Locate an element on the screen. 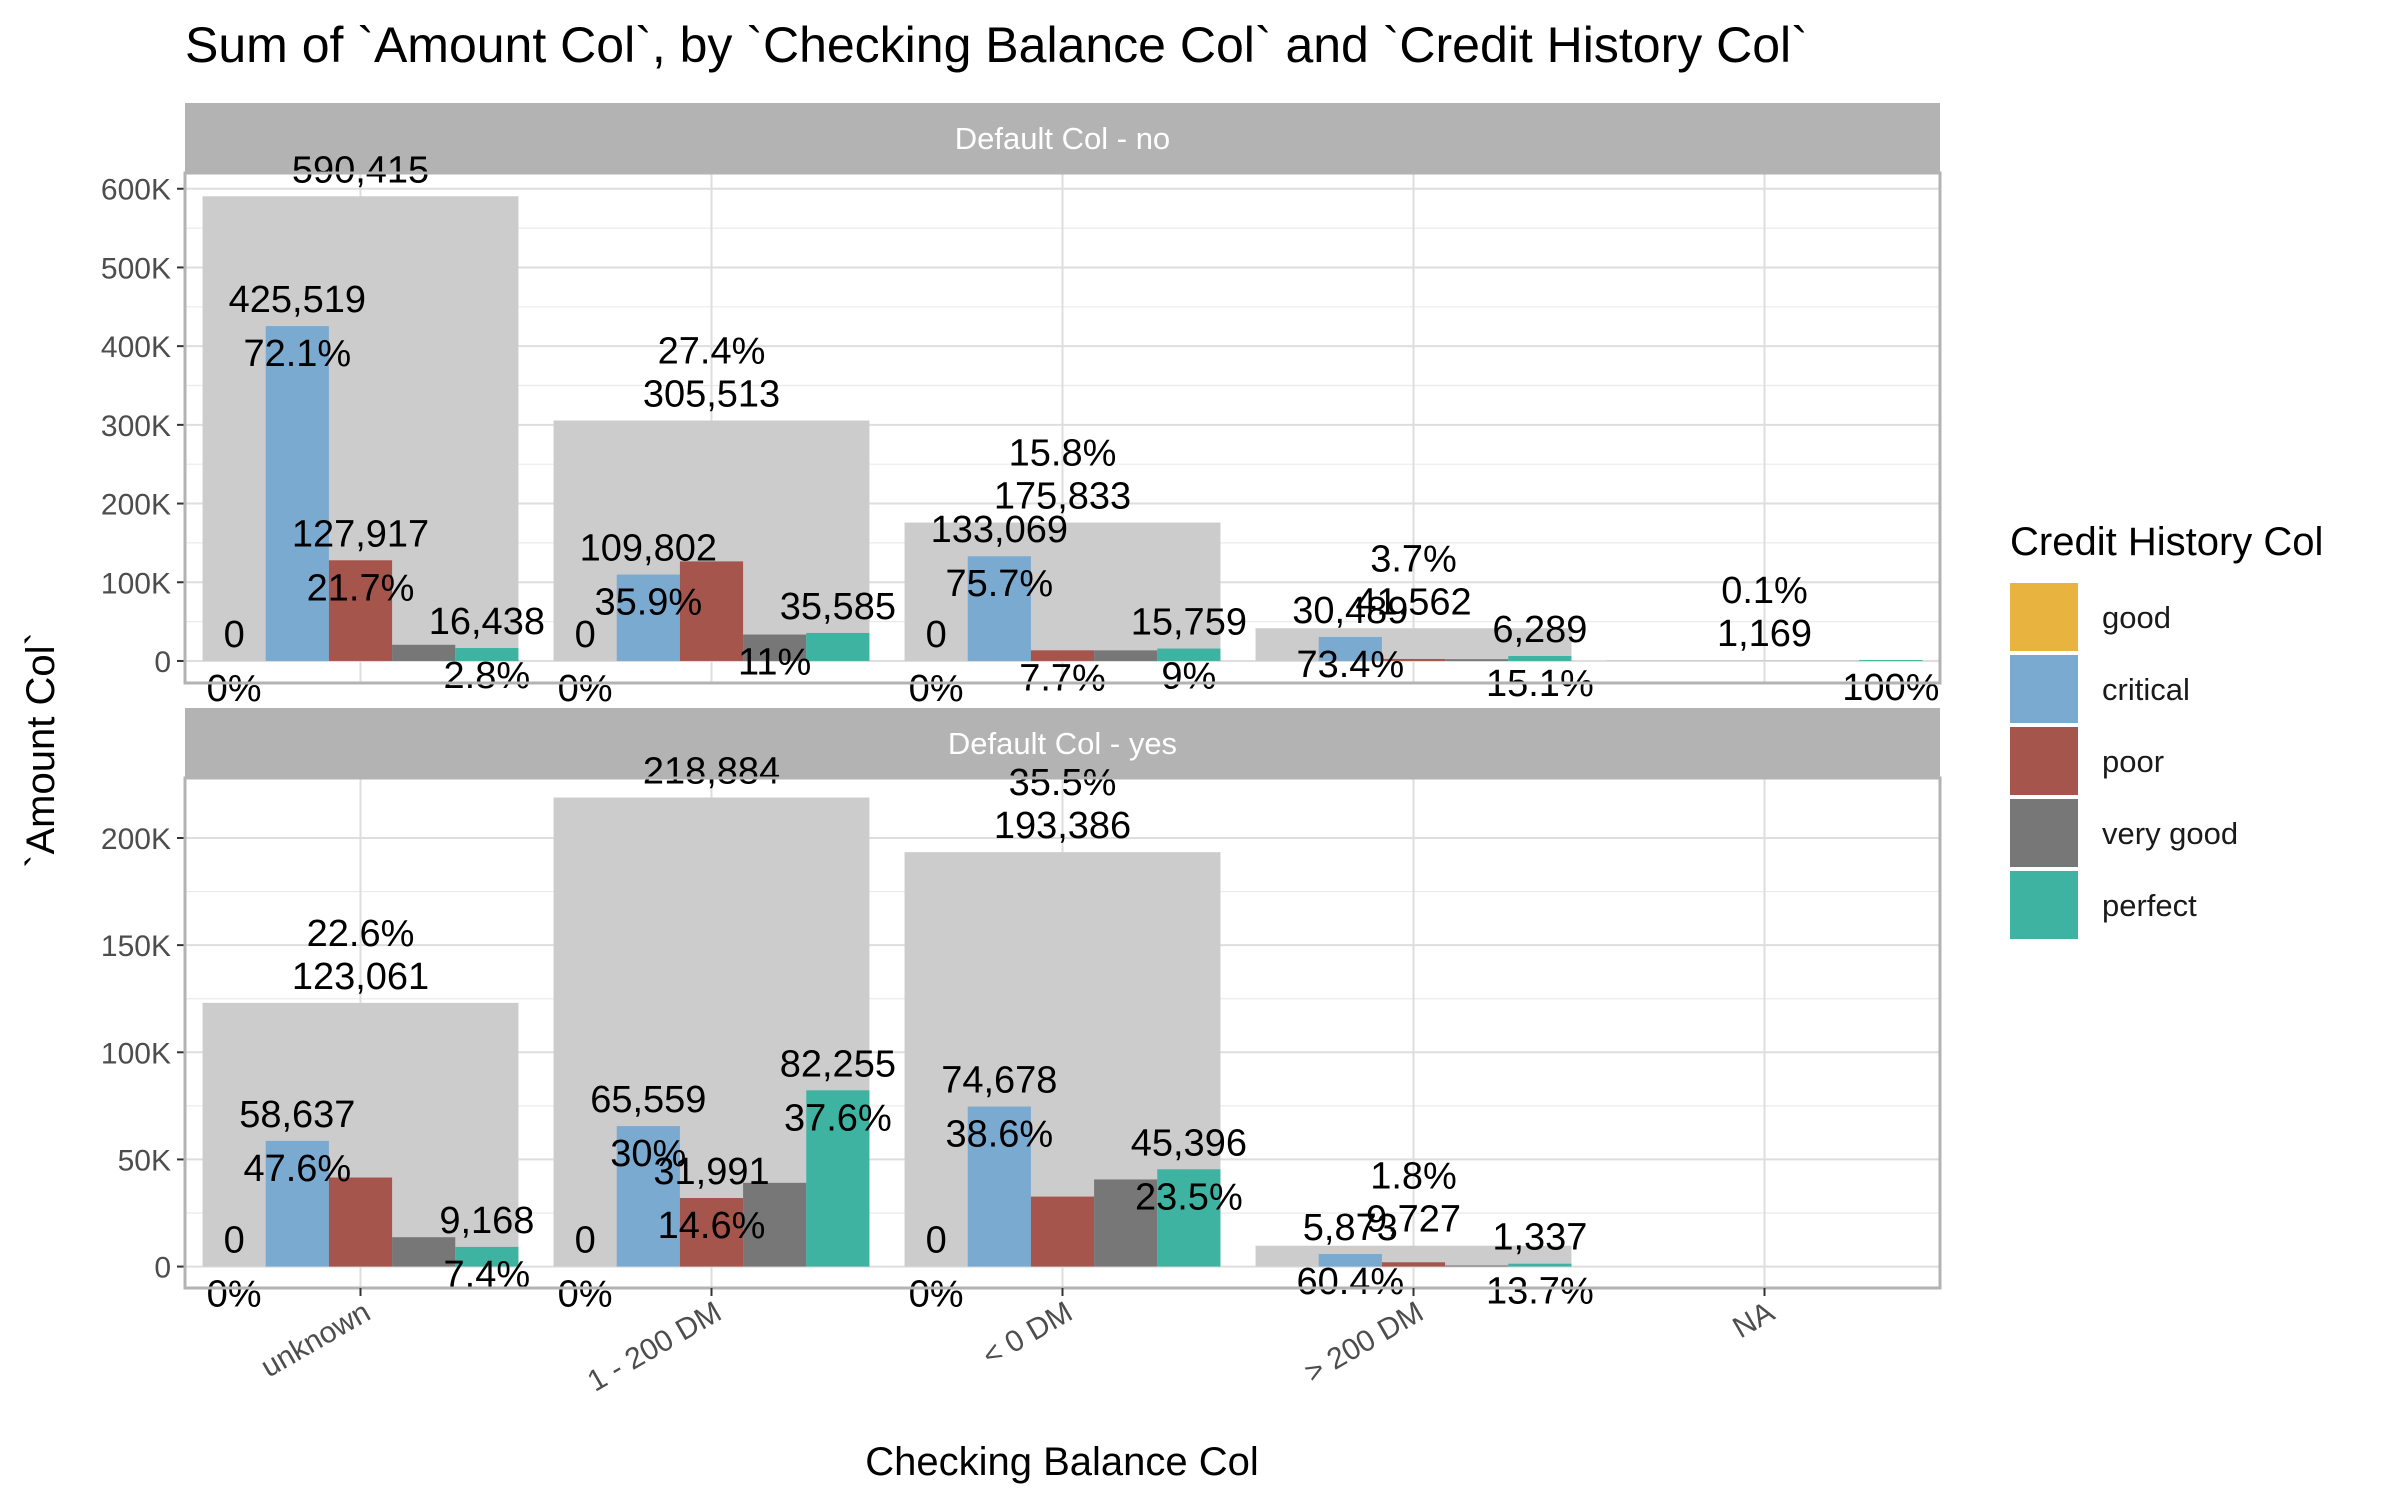 The image size is (2400, 1500). y-tick-label: 0 is located at coordinates (162, 662).